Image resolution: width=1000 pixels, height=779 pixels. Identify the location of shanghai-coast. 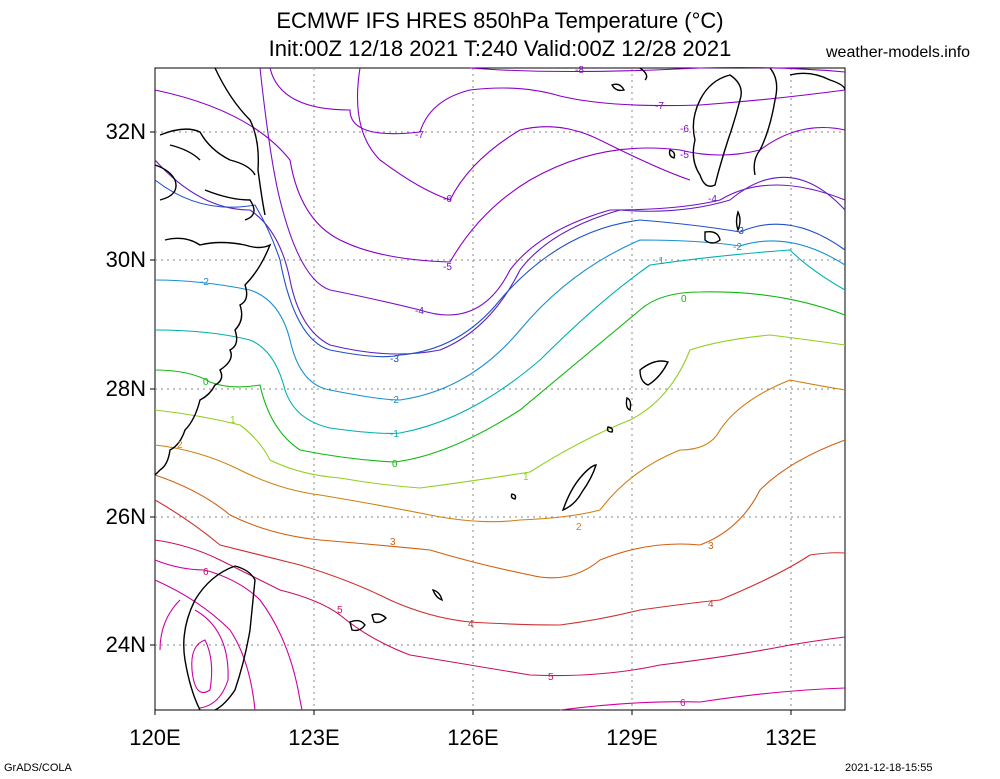
(240, 141).